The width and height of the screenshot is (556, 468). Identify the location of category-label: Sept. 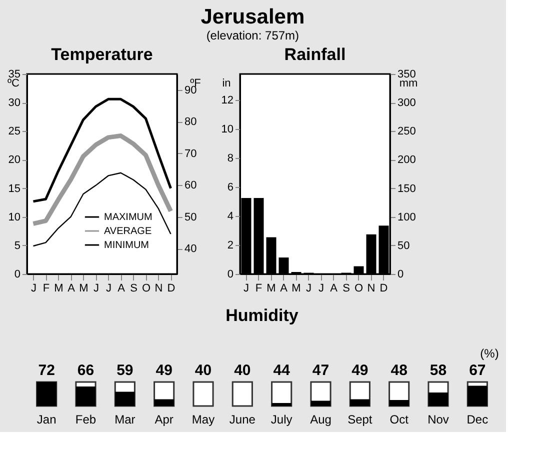
(360, 419).